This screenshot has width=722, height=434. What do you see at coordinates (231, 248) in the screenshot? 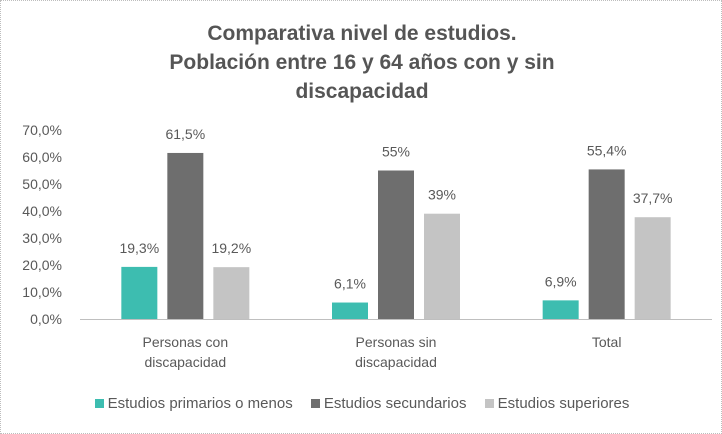
I see `data-label: 19,2%` at bounding box center [231, 248].